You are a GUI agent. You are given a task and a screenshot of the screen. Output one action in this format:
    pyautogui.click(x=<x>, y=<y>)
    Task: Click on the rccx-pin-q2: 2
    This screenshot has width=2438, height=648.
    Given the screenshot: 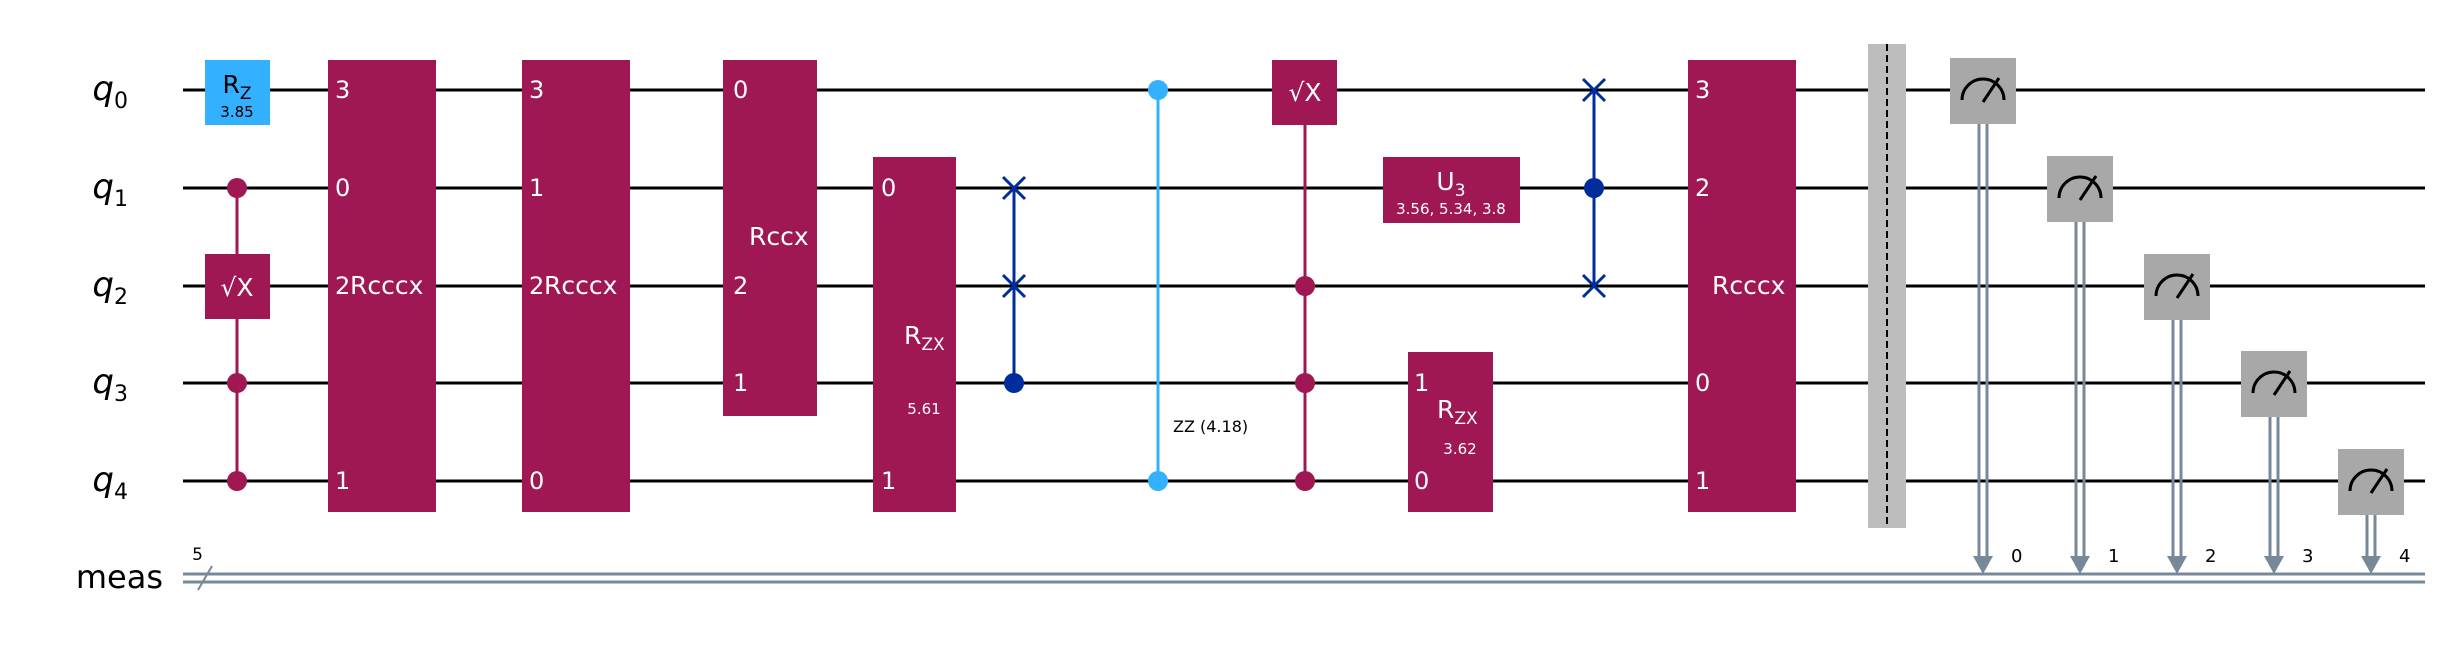 What is the action you would take?
    pyautogui.click(x=740, y=286)
    